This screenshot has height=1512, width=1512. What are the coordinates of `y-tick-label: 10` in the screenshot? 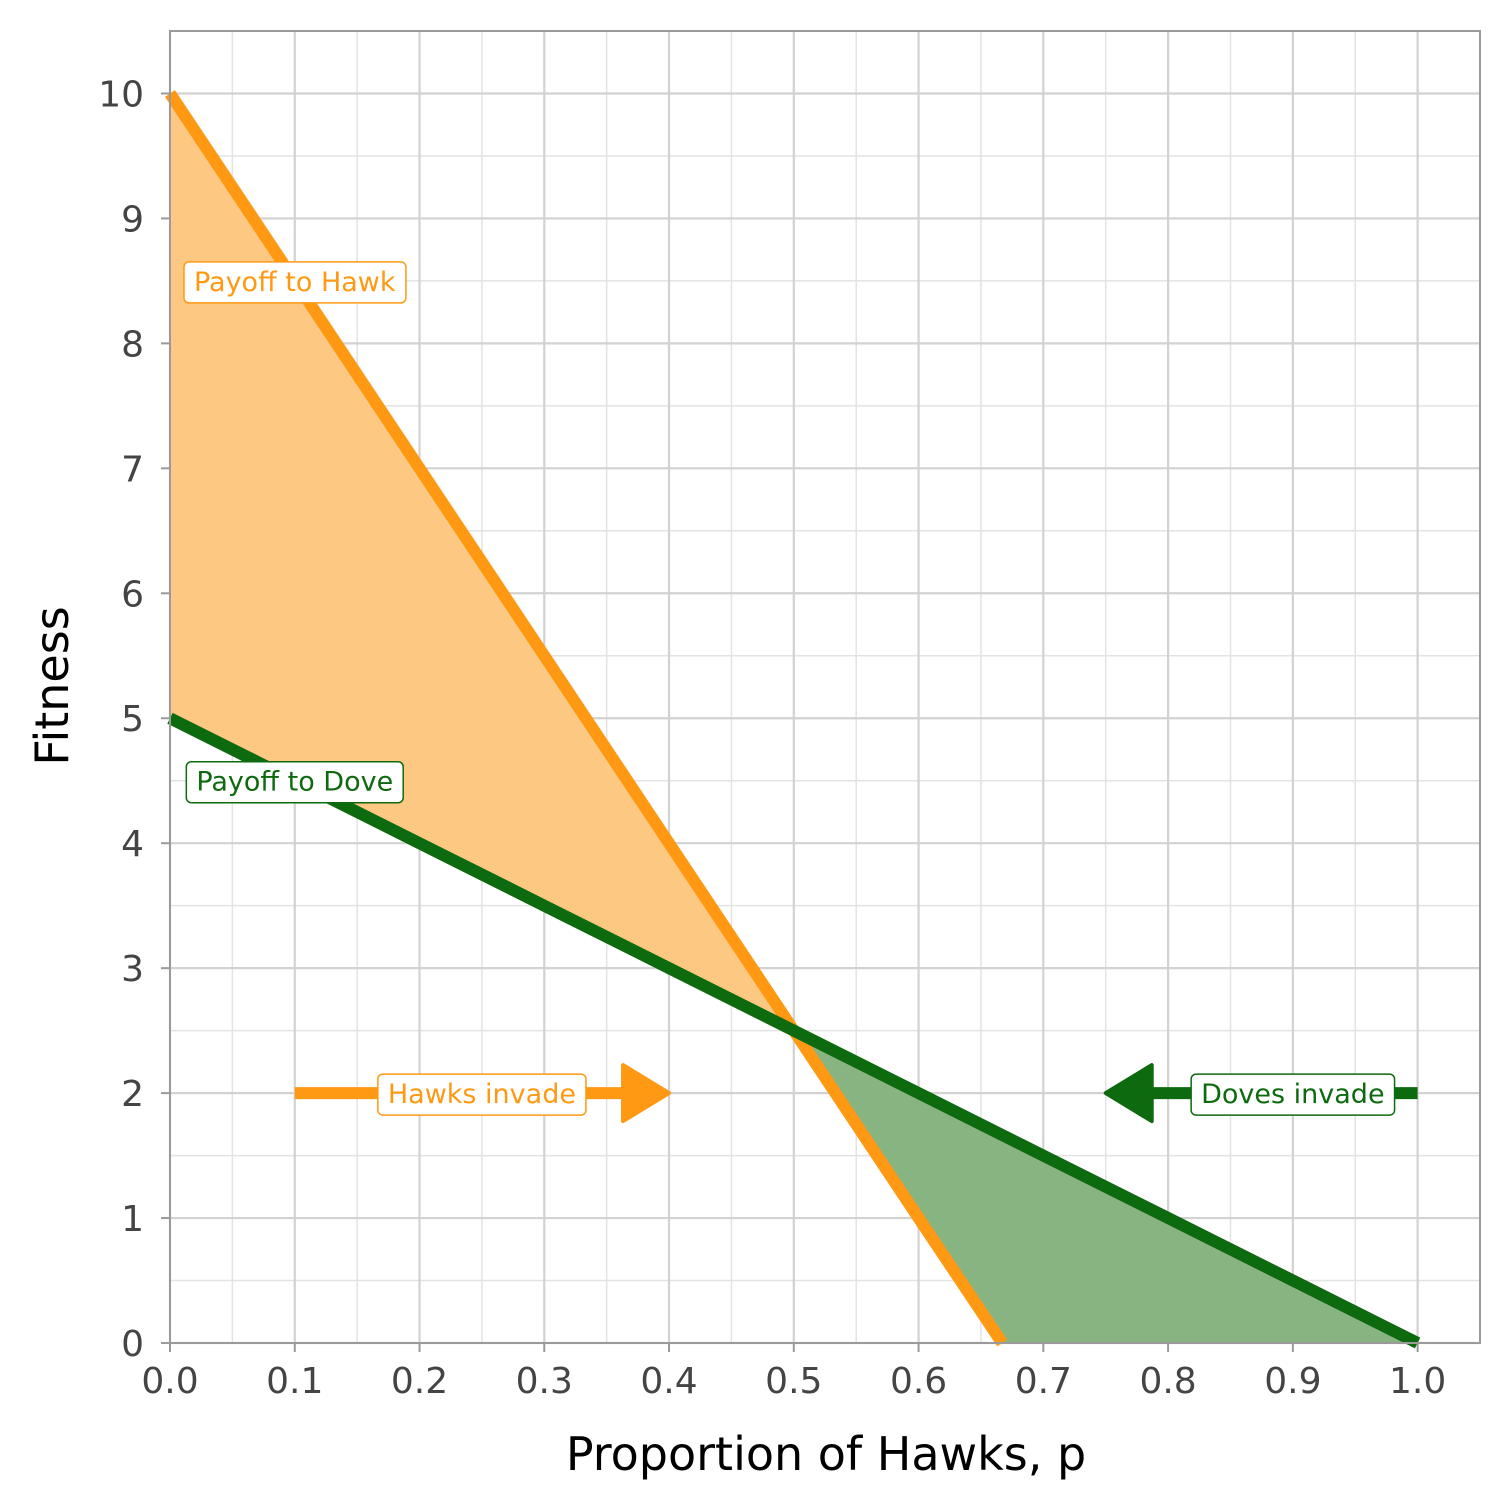 It's located at (121, 94).